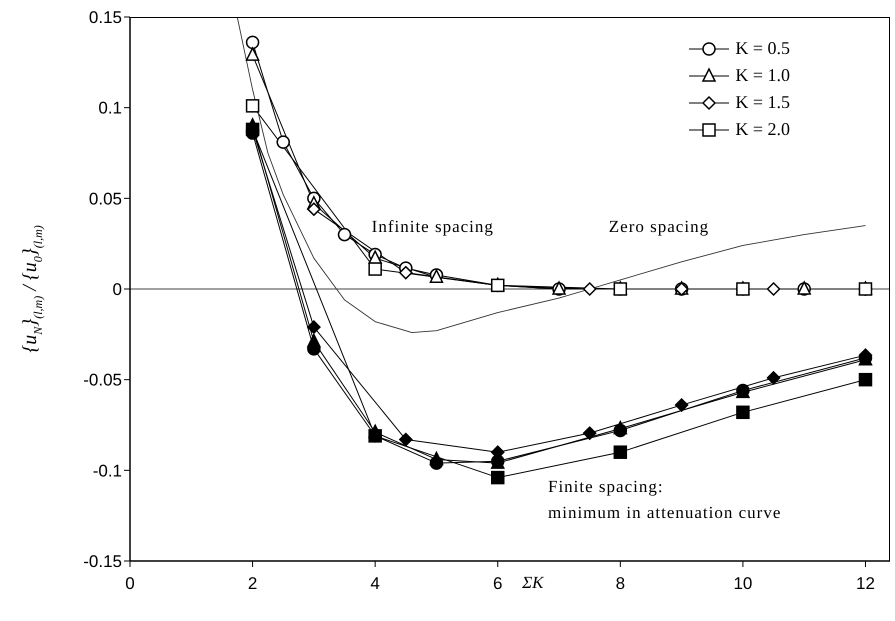  Describe the element at coordinates (107, 470) in the screenshot. I see `y-tick-label: -0.1` at that location.